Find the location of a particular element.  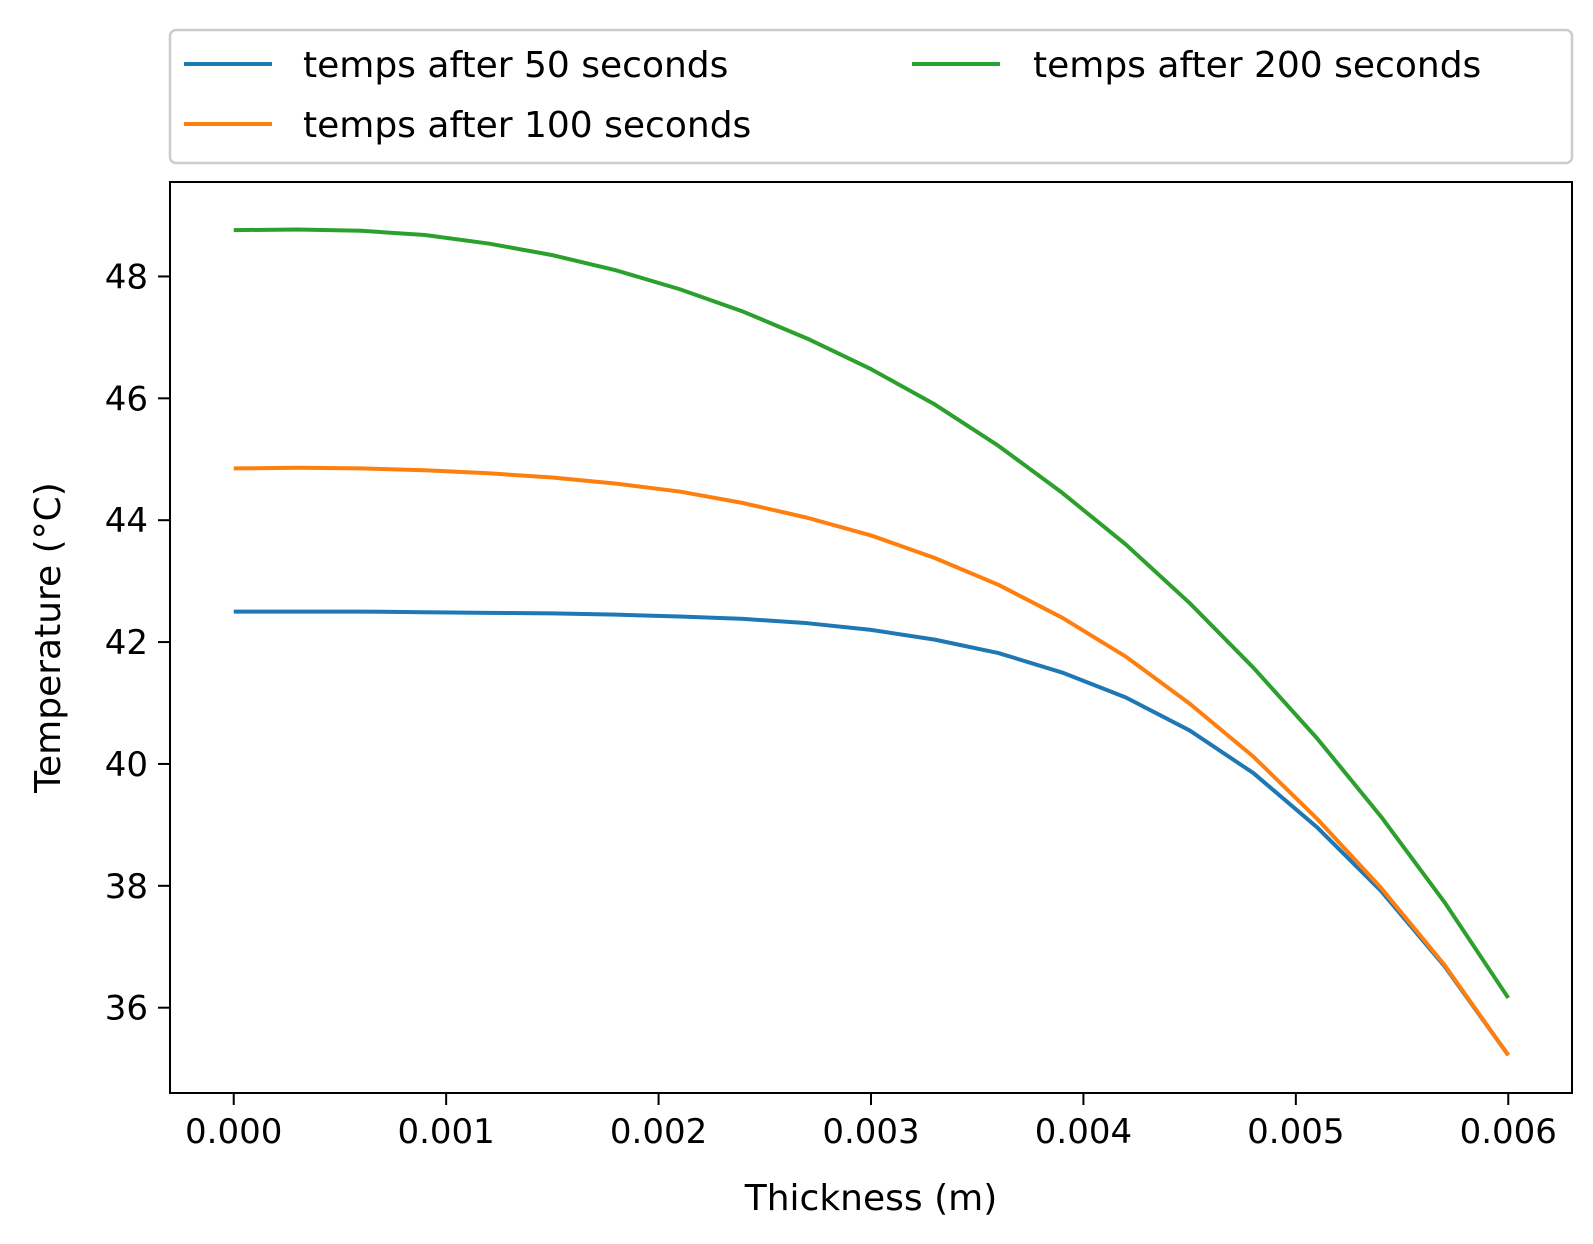

legend-label-series-3: temps after 200 seconds is located at coordinates (1257, 65).